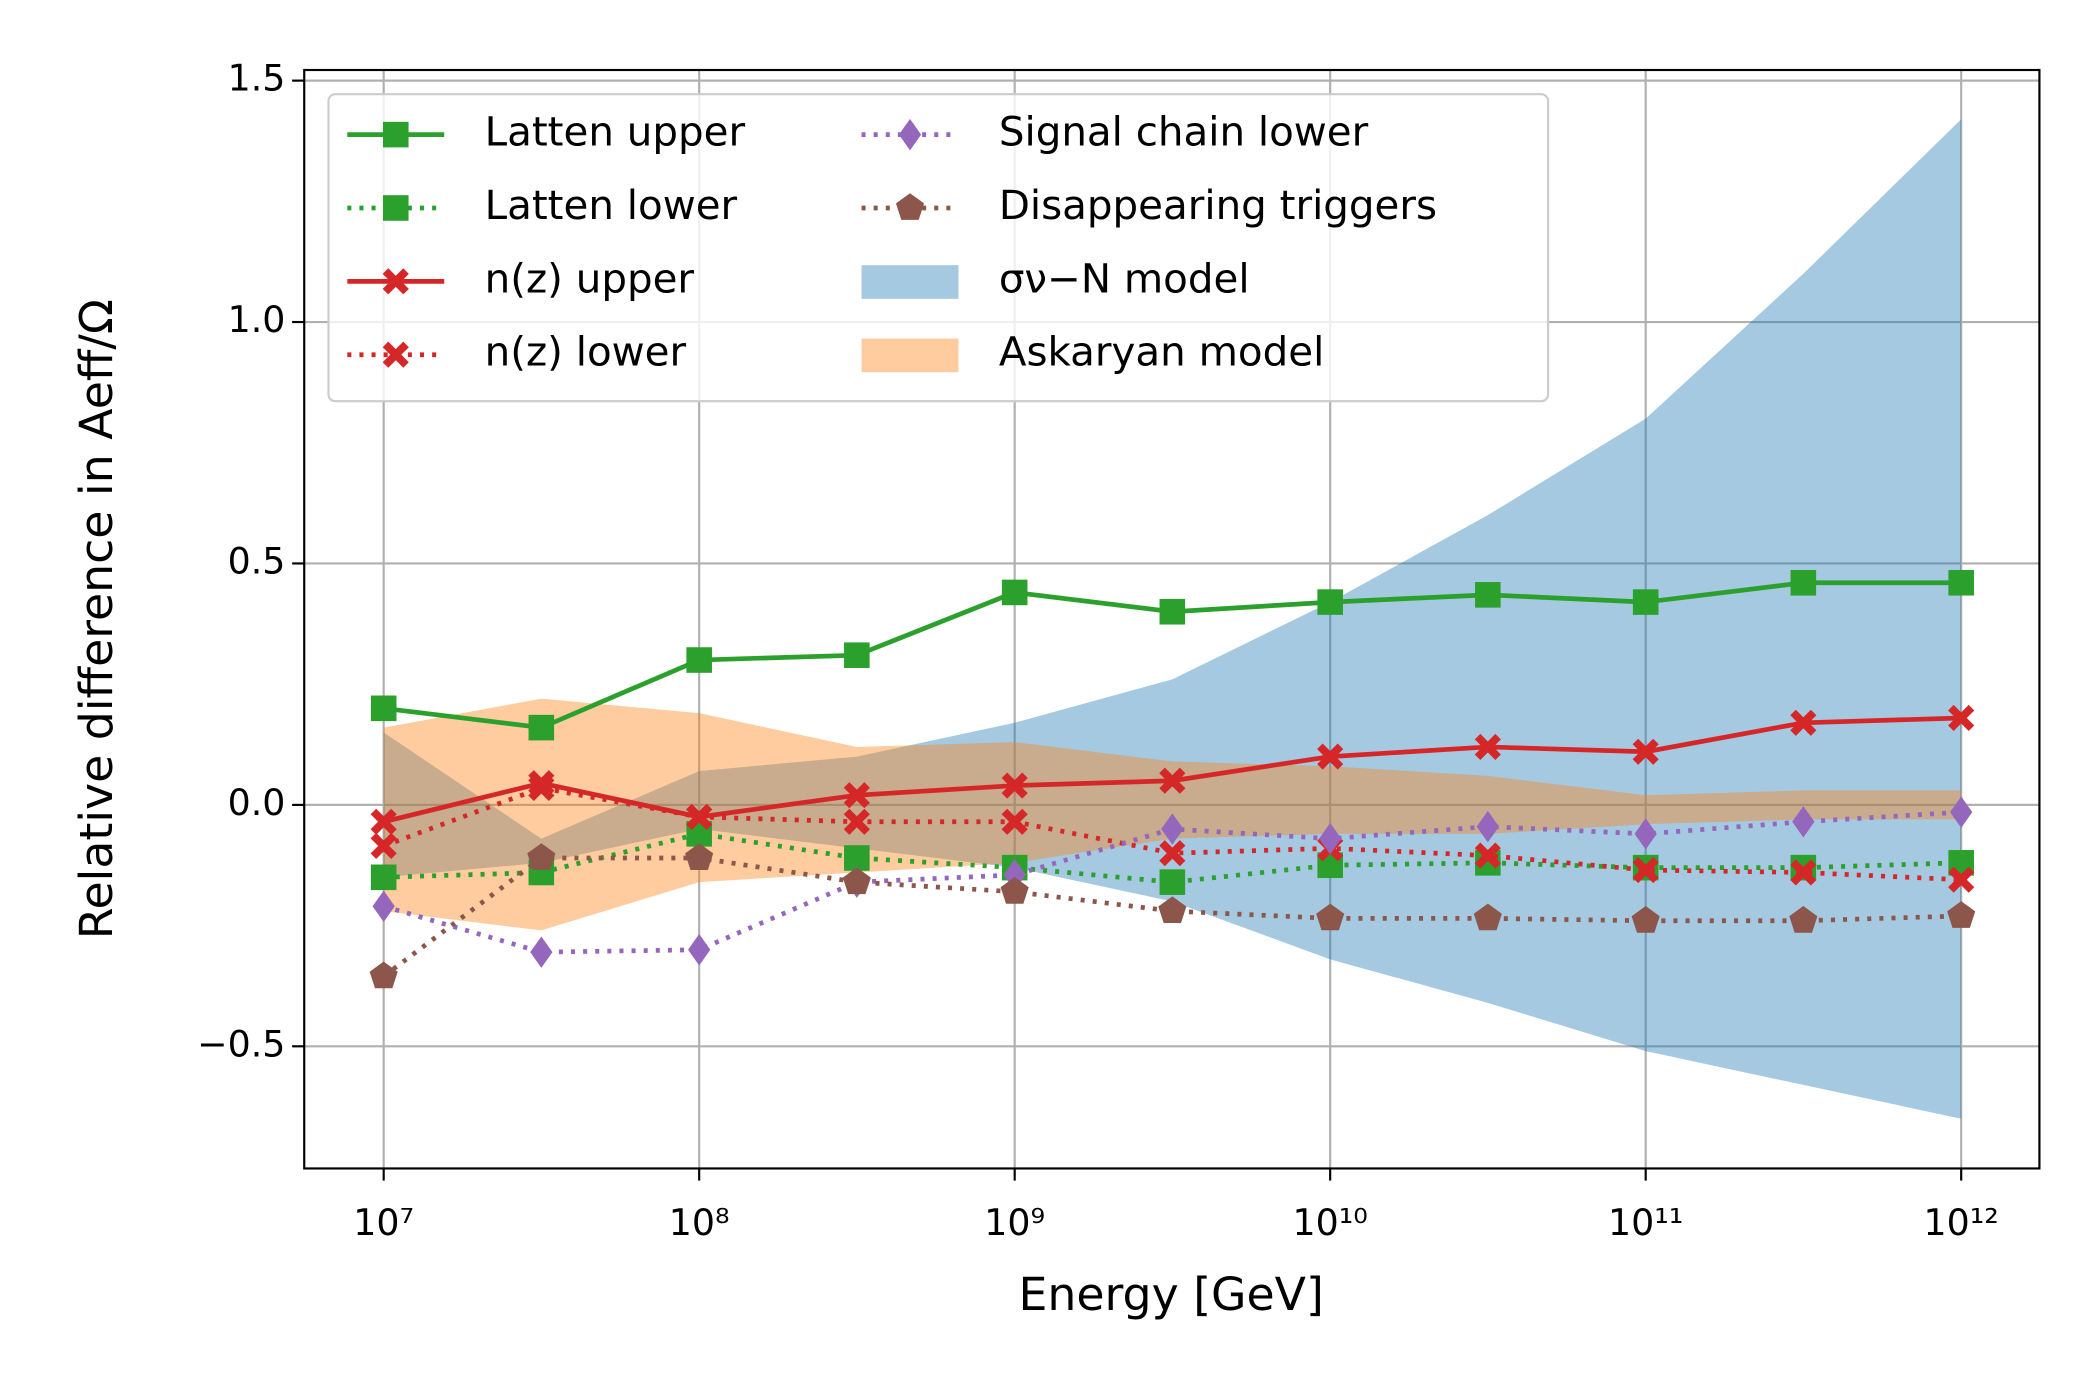 The height and width of the screenshot is (1400, 2100). Describe the element at coordinates (257, 78) in the screenshot. I see `y-tick-label: 1.5` at that location.